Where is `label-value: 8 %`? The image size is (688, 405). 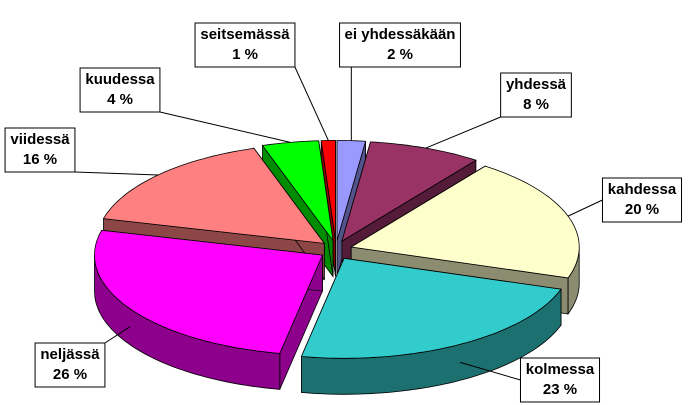 label-value: 8 % is located at coordinates (536, 104).